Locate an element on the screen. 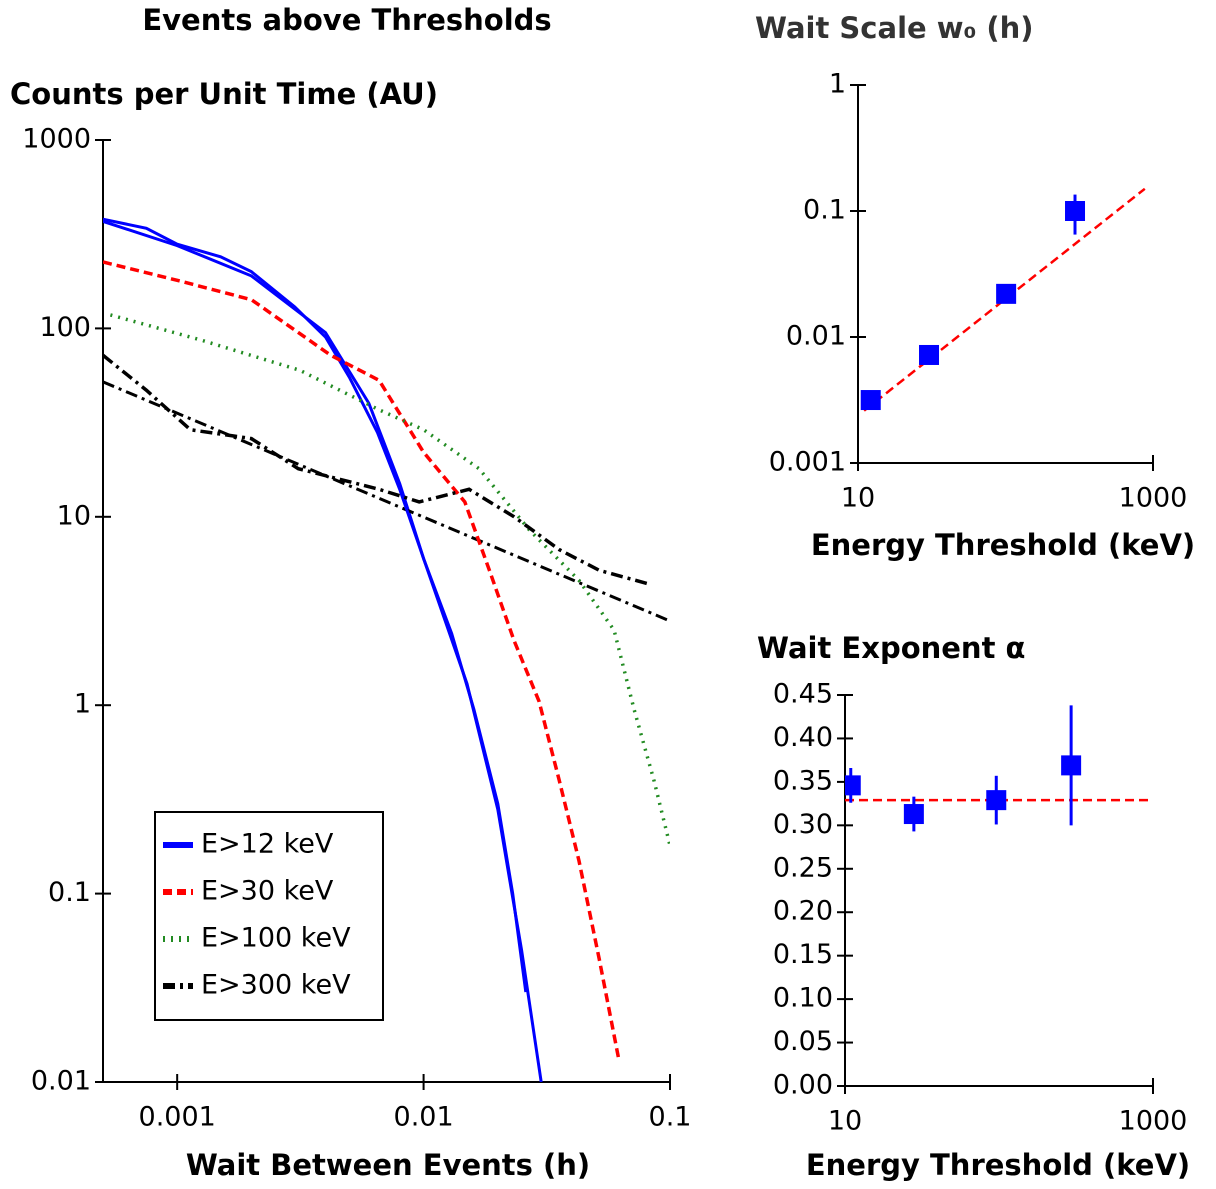 This screenshot has width=1216, height=1189. x-tick-label: 0.1 is located at coordinates (670, 1117).